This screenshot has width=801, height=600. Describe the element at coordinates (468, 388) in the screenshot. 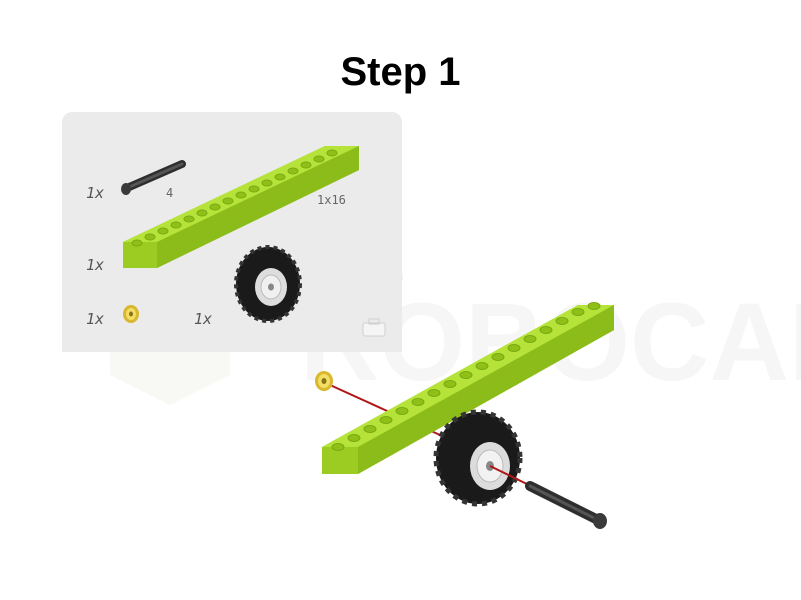

I see `assembly-beam` at that location.